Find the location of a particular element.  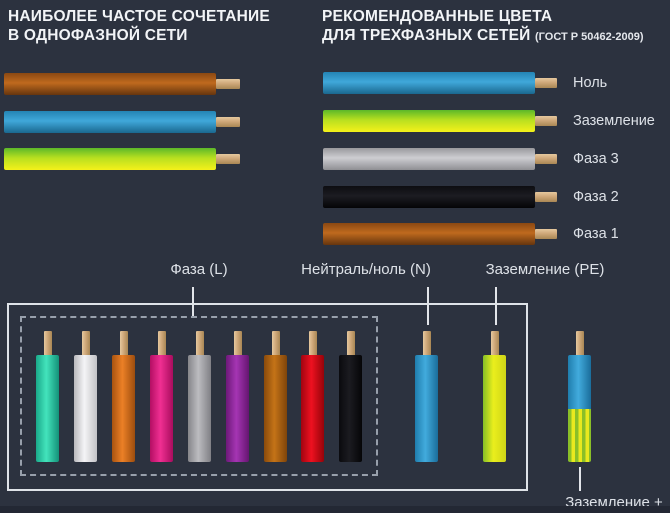

vwire-pink is located at coordinates (161, 396).